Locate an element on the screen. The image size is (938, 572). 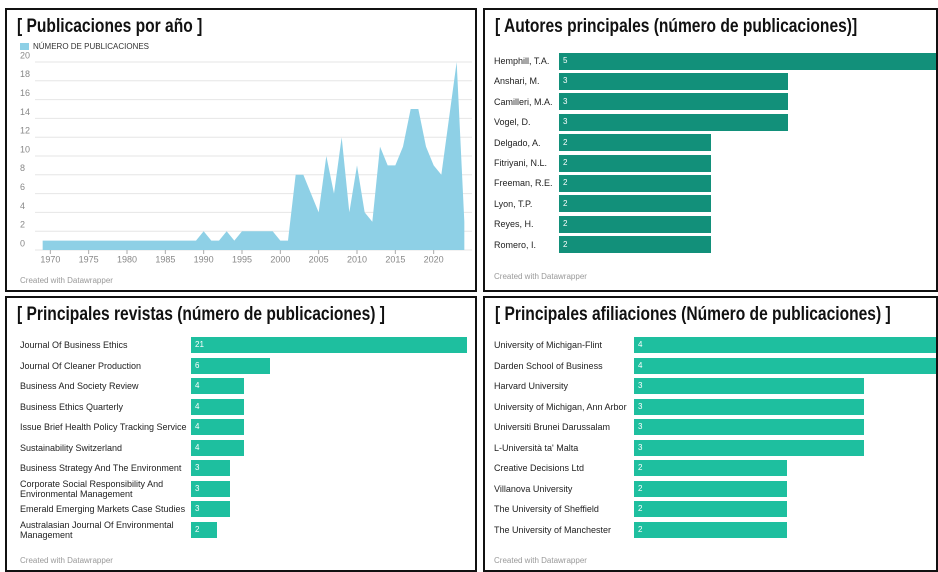
row-label: Sustainability Switzerland is located at coordinates (71, 447).